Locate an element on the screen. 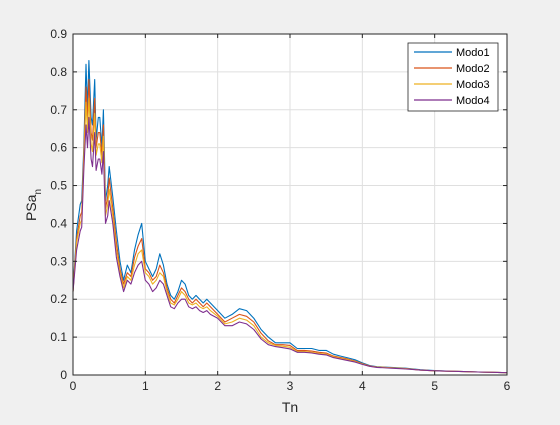 Image resolution: width=560 pixels, height=425 pixels. x-axis-label: Tn is located at coordinates (290, 407).